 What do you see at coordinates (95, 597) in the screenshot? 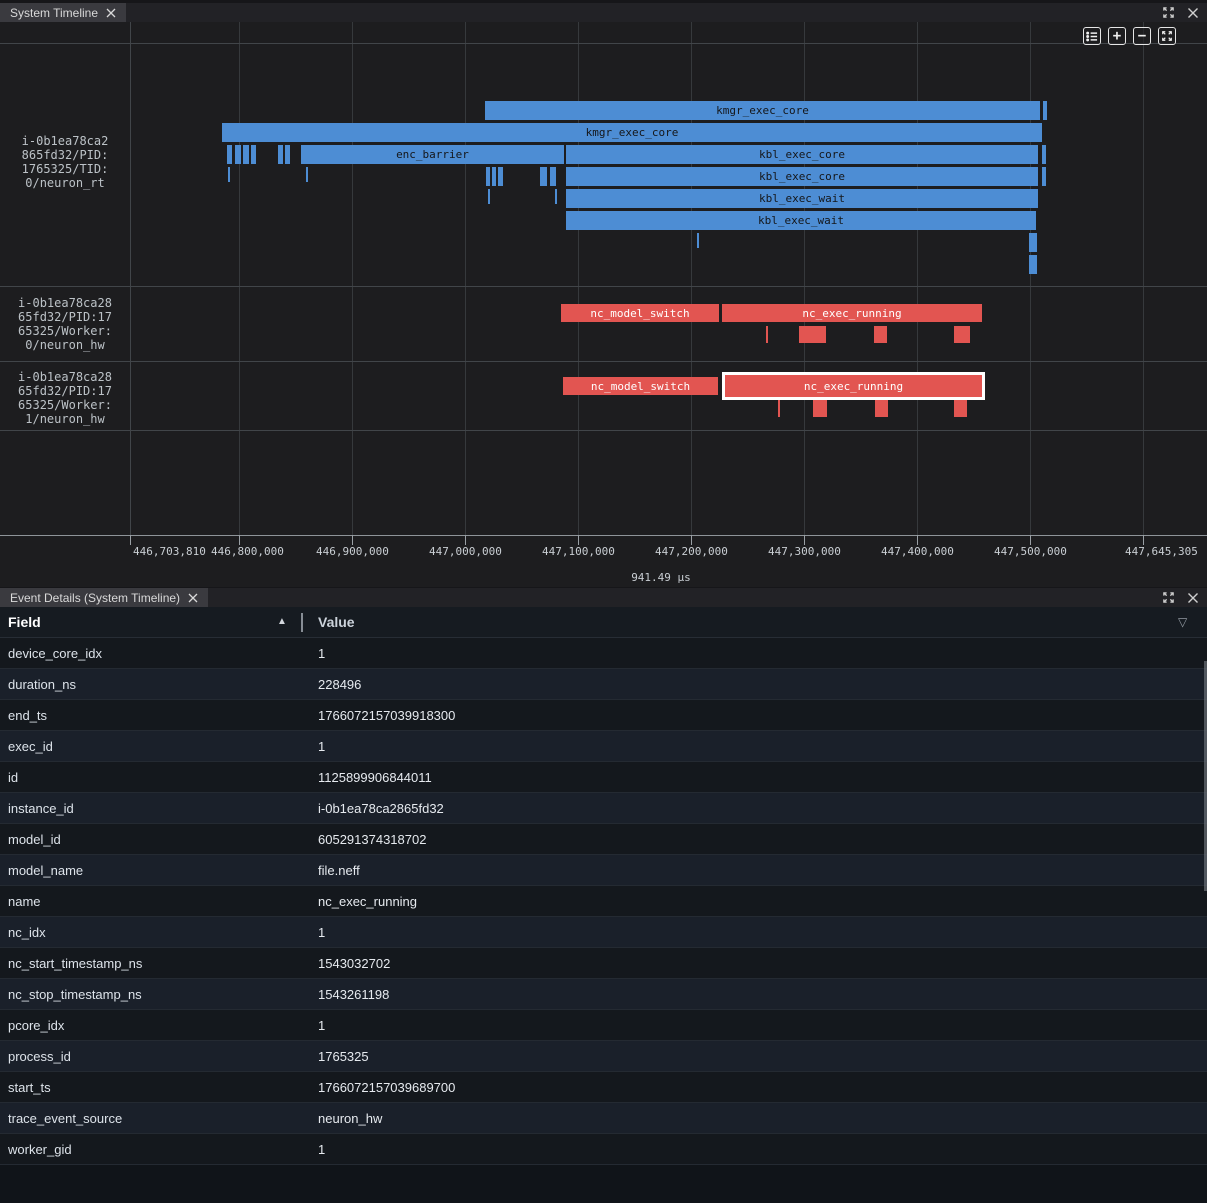
I see `tab-event-details-label: Event Details (System Timeline)` at bounding box center [95, 597].